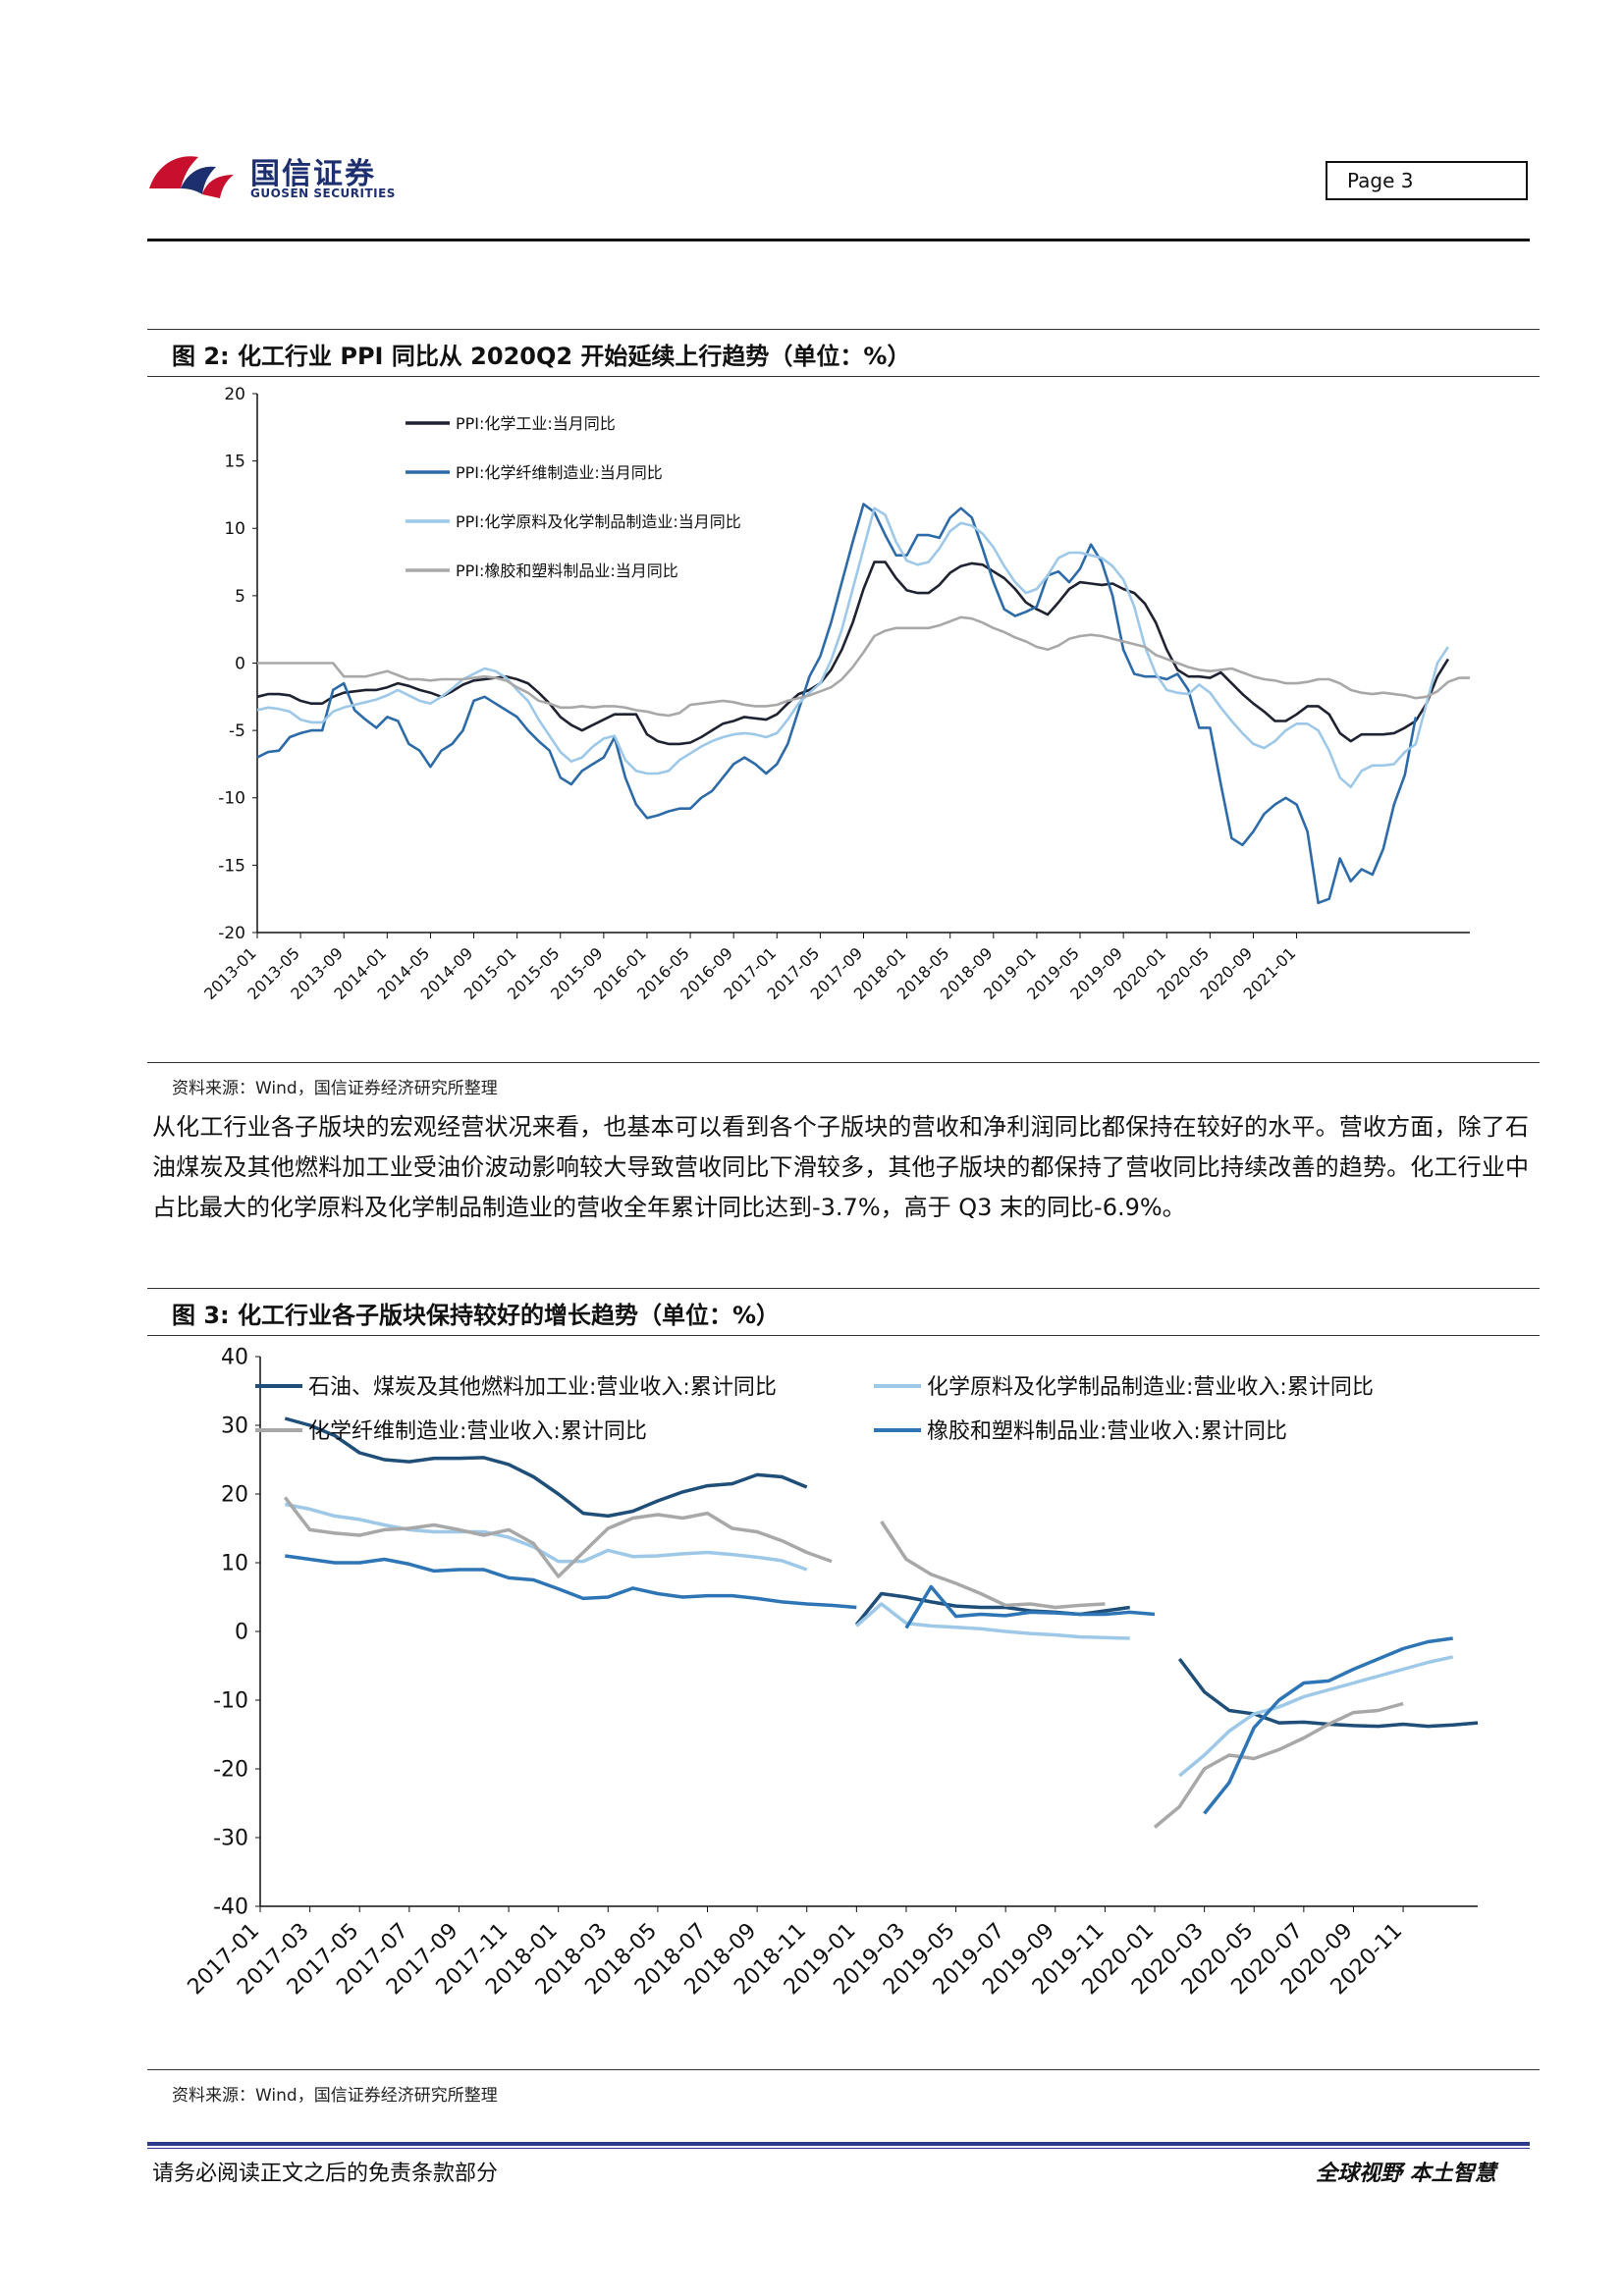 This screenshot has height=2296, width=1624. What do you see at coordinates (843, 2069) in the screenshot?
I see `figure3-bottom-rule` at bounding box center [843, 2069].